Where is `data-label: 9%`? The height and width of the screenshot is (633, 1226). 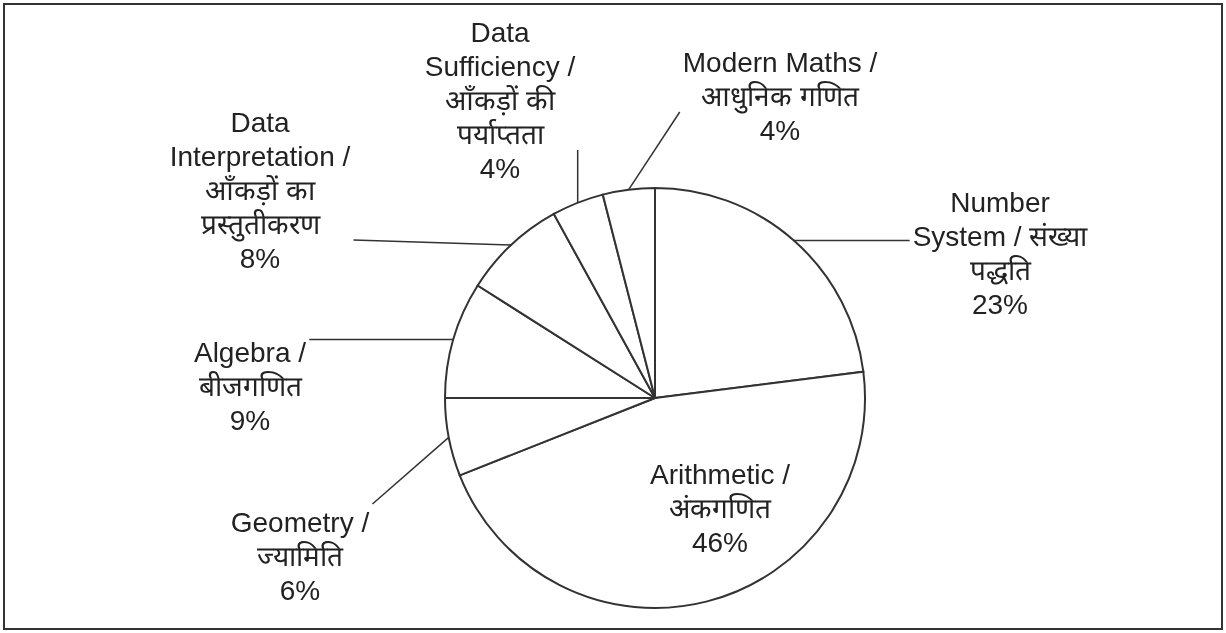 data-label: 9% is located at coordinates (250, 420).